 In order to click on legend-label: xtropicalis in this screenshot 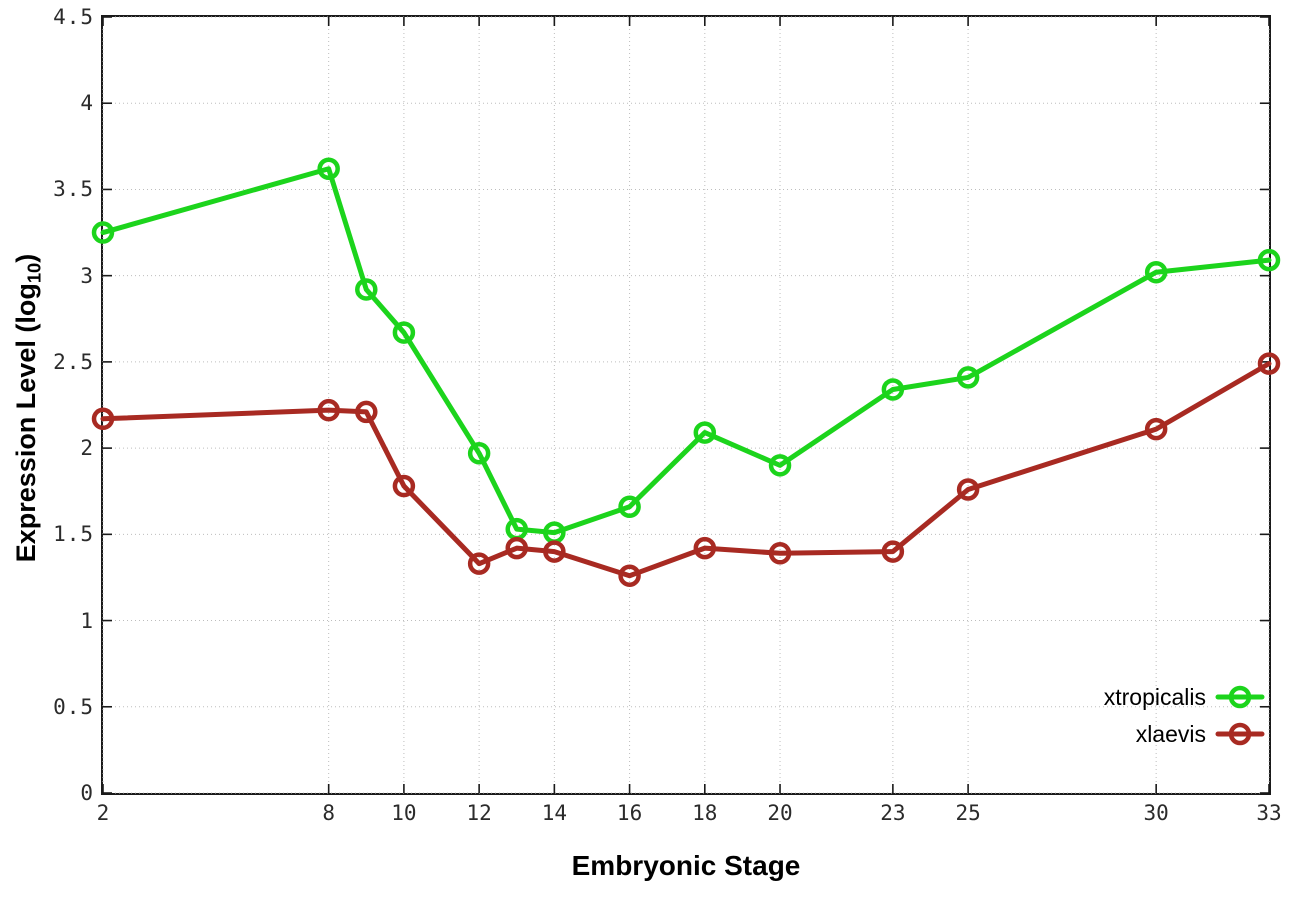, I will do `click(1154, 696)`.